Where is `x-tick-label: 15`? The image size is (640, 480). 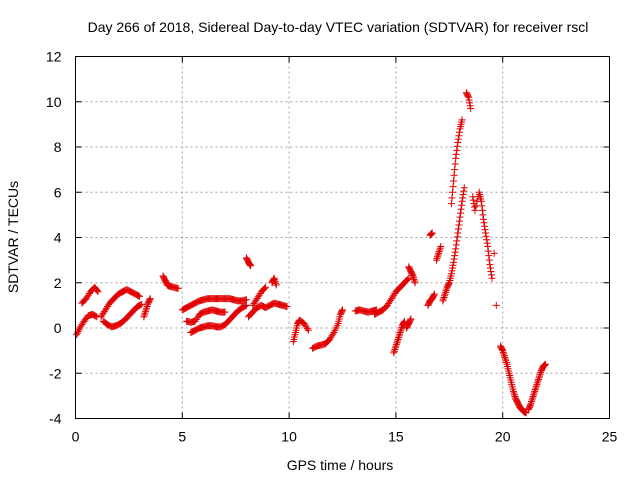 x-tick-label: 15 is located at coordinates (396, 437).